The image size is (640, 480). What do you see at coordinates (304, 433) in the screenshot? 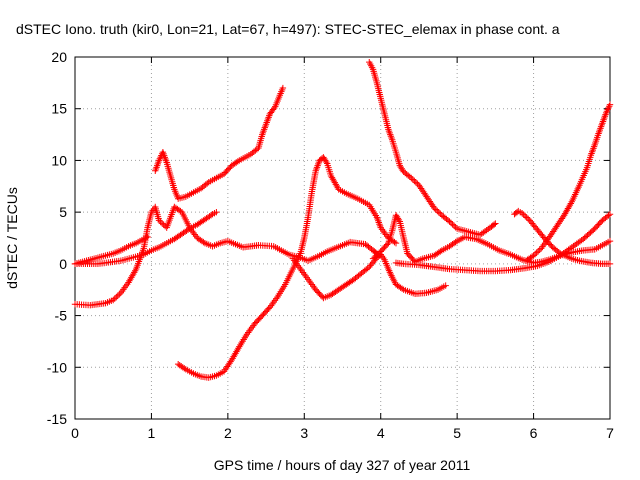
I see `x-tick-label: 3` at bounding box center [304, 433].